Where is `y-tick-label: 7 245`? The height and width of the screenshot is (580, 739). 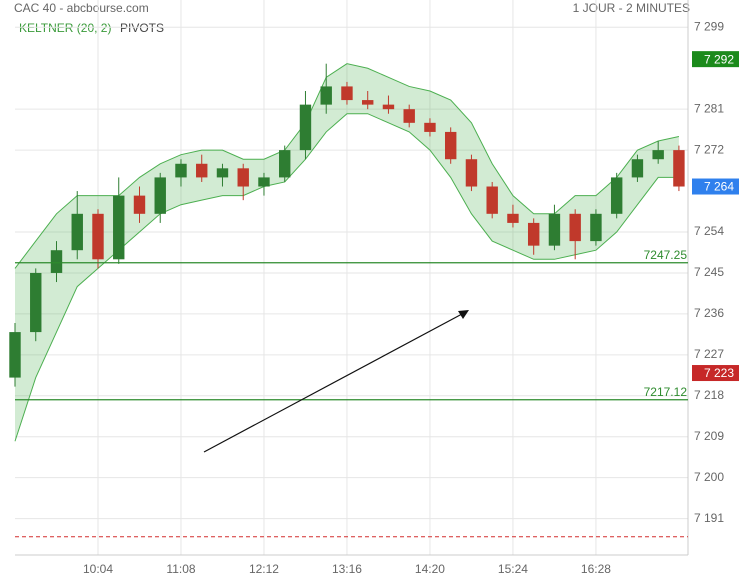 y-tick-label: 7 245 is located at coordinates (709, 272).